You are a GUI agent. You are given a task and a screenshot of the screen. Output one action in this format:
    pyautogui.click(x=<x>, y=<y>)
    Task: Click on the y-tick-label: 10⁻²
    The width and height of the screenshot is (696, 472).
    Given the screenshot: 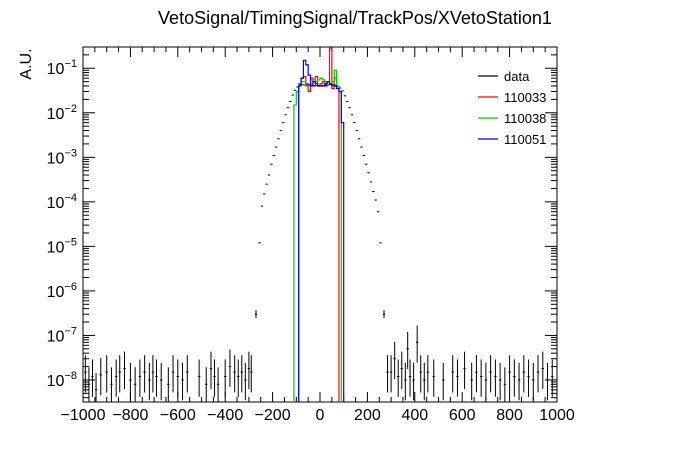 What is the action you would take?
    pyautogui.click(x=62, y=113)
    